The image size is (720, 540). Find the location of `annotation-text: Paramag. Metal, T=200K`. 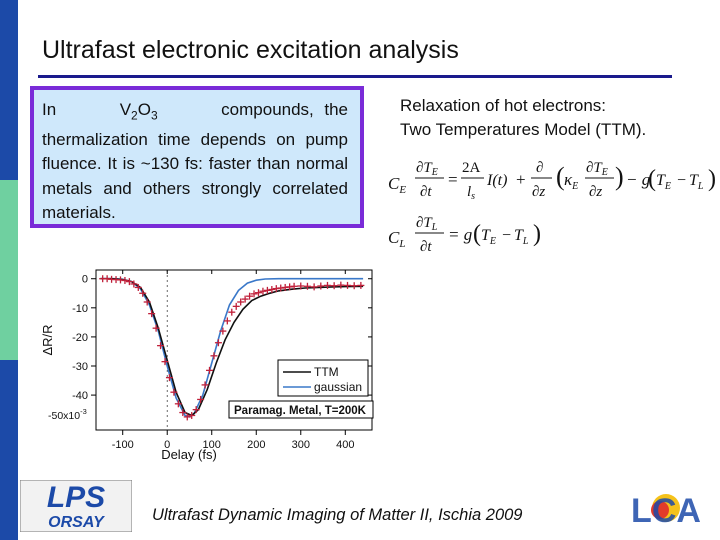

annotation-text: Paramag. Metal, T=200K is located at coordinates (300, 411).